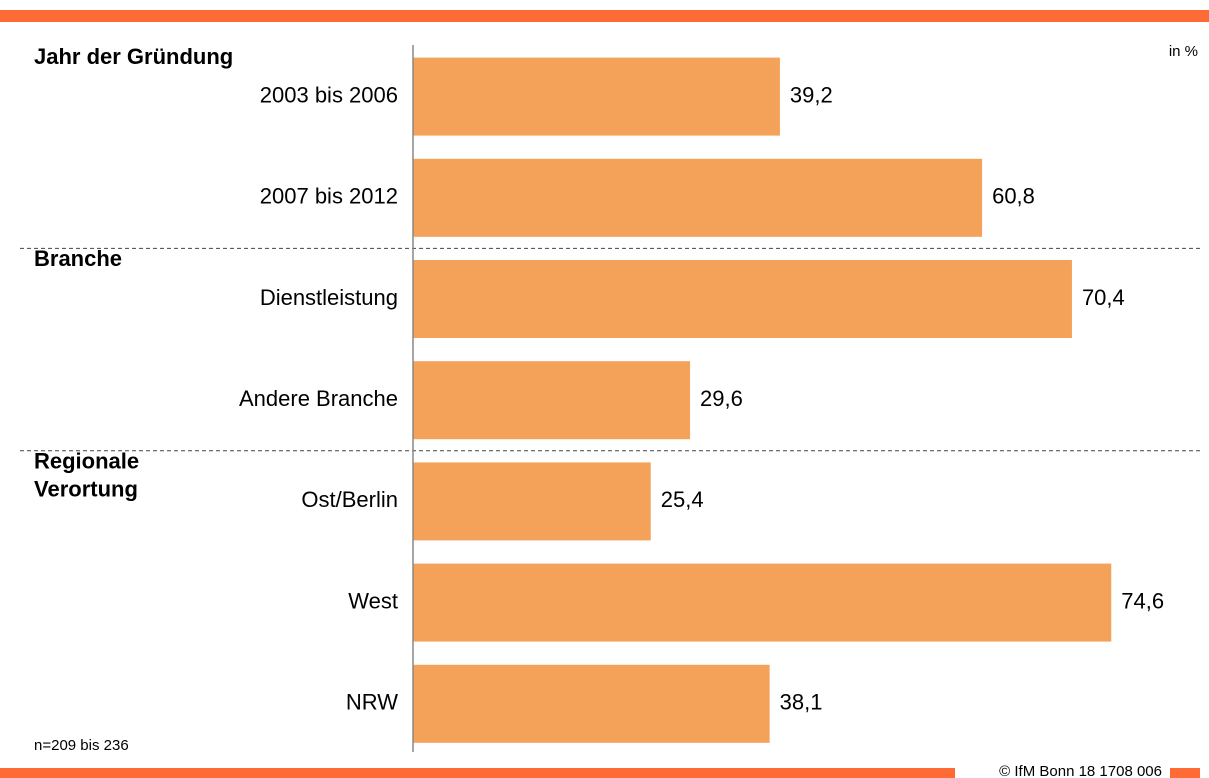 The height and width of the screenshot is (778, 1209). Describe the element at coordinates (372, 702) in the screenshot. I see `category-label: NRW` at that location.